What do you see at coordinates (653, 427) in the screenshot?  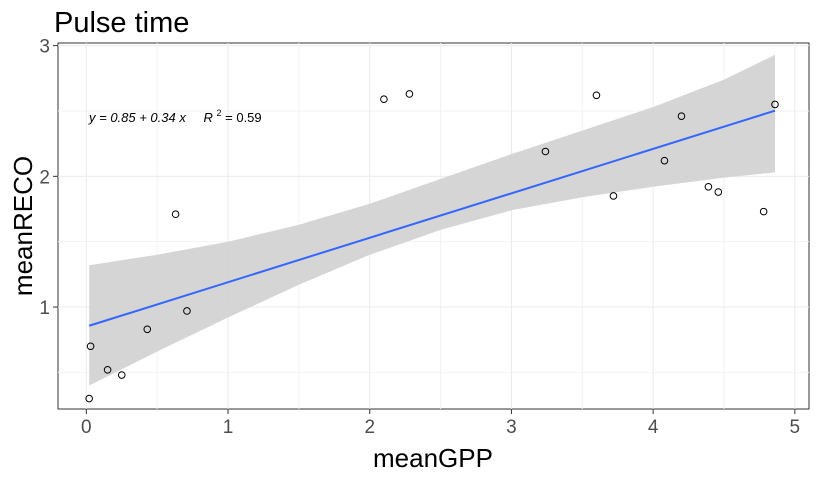 I see `x-tick-label: 4` at bounding box center [653, 427].